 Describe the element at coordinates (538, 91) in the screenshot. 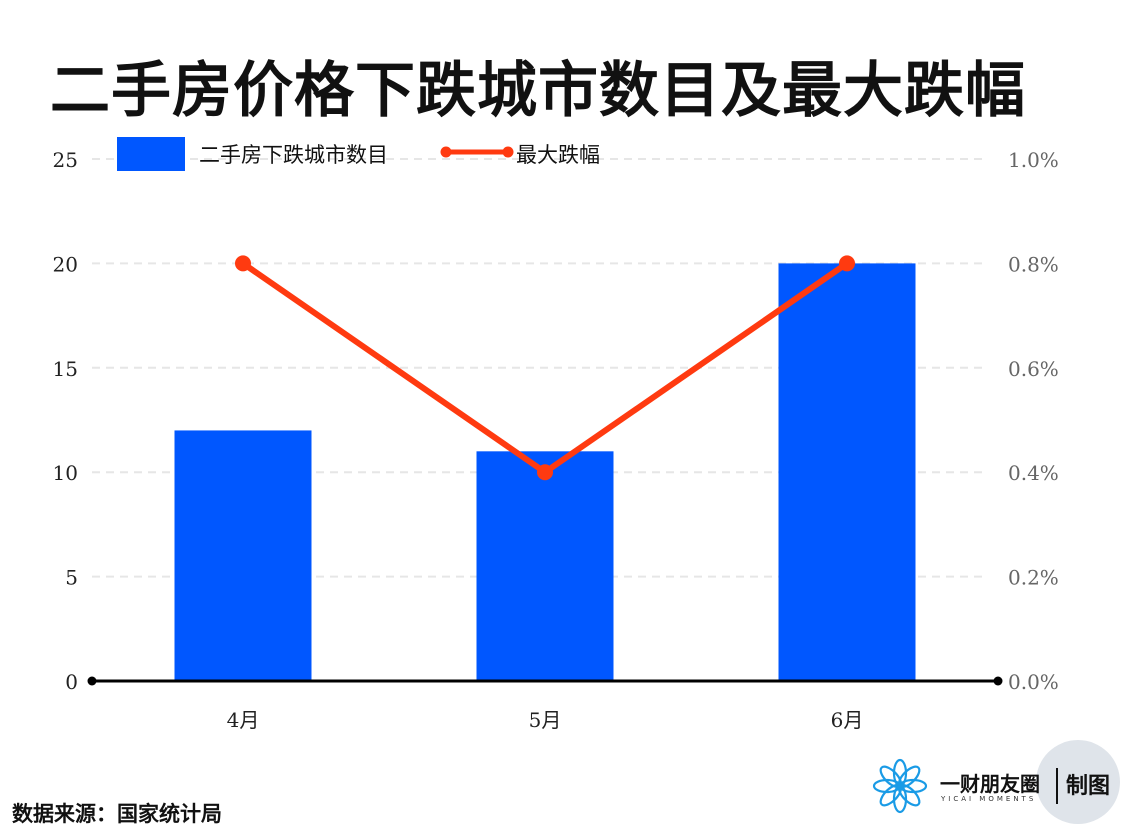

I see `chart-title: 二手房价格下跌城市数目及最大跌幅` at that location.